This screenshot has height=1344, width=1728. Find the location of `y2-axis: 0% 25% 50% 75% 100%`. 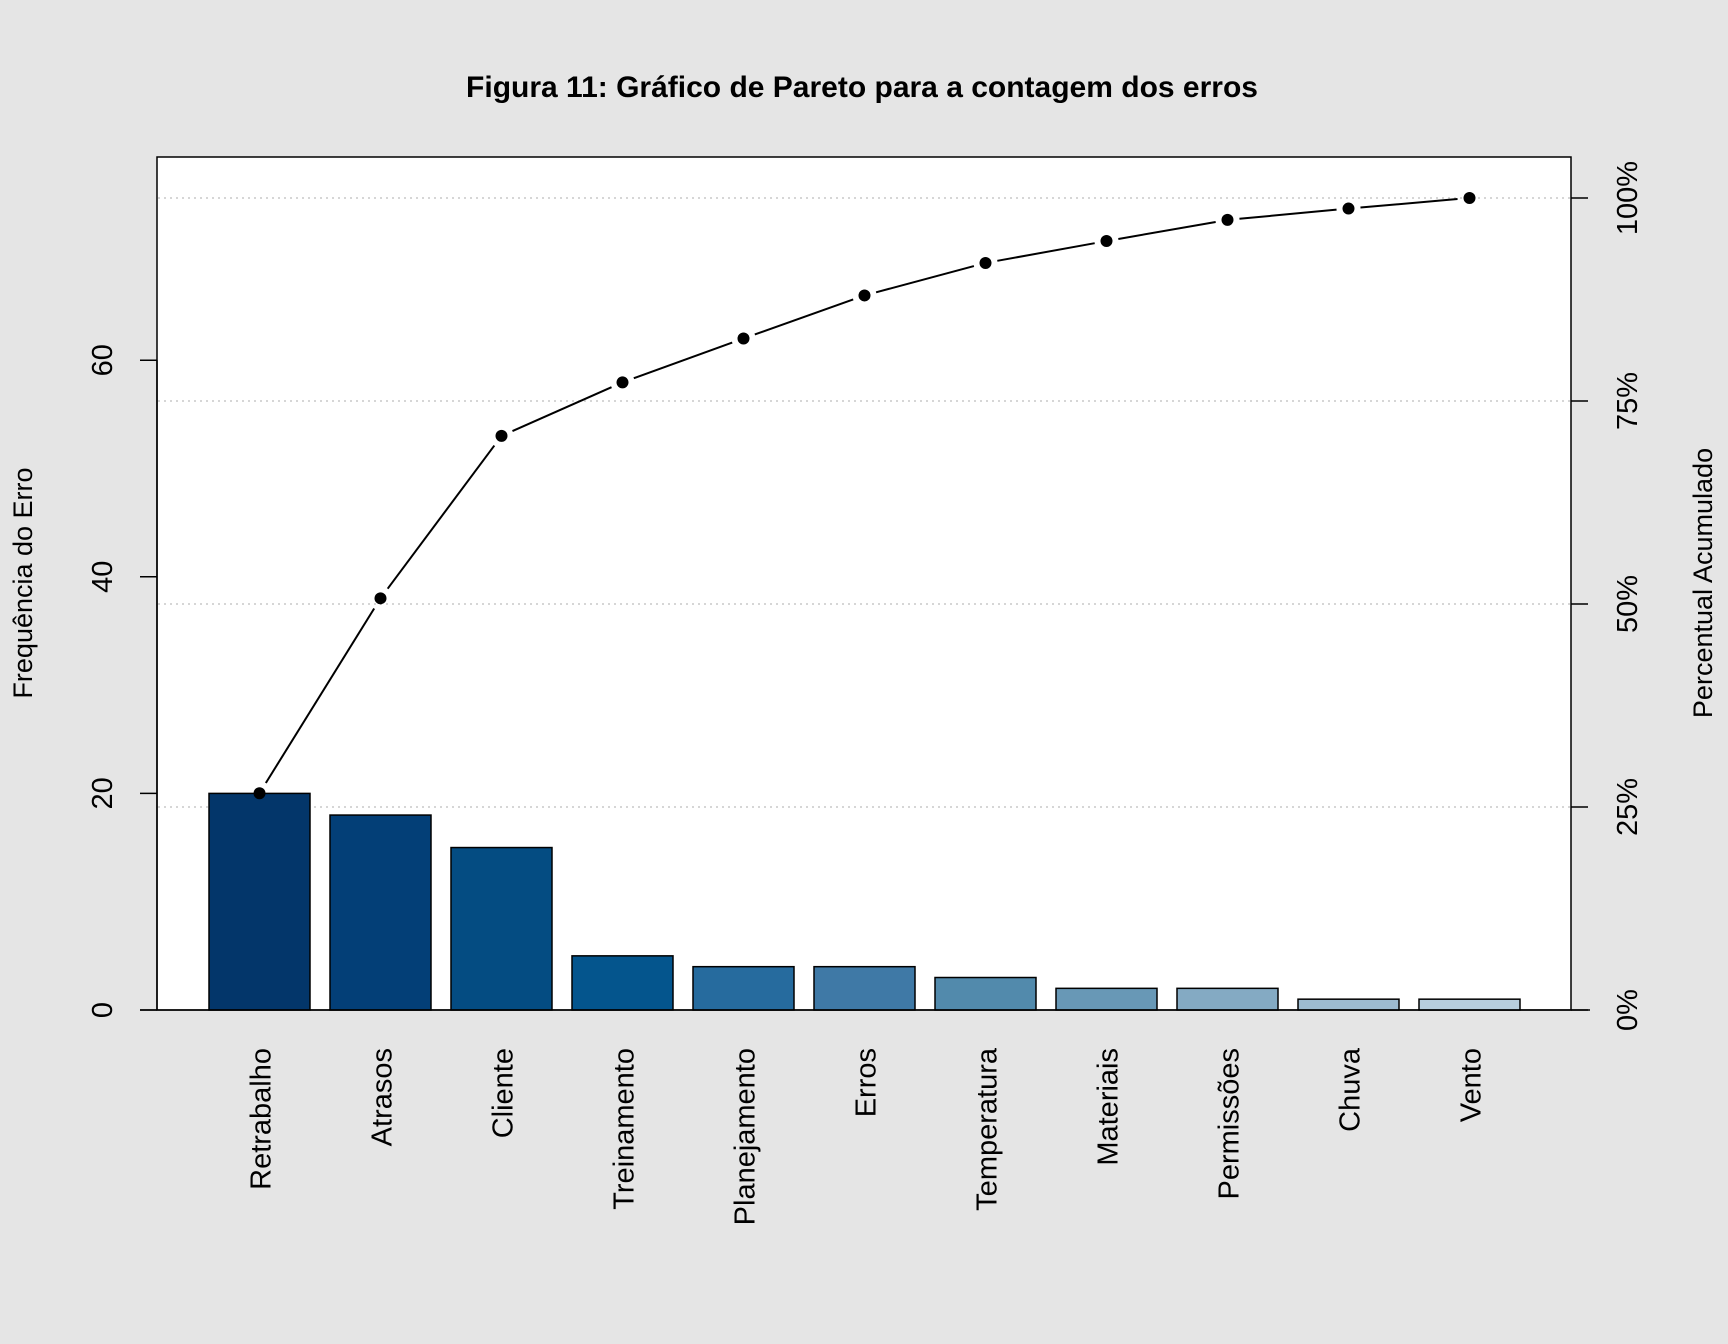

y2-axis: 0% 25% 50% 75% 100% is located at coordinates (1607, 596).